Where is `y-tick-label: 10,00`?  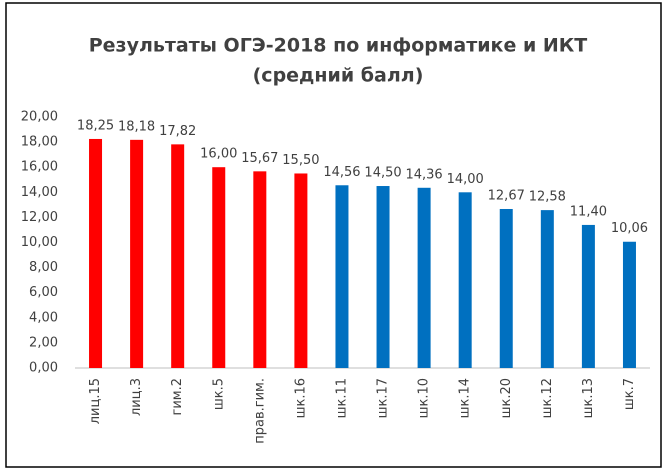
y-tick-label: 10,00 is located at coordinates (39, 242).